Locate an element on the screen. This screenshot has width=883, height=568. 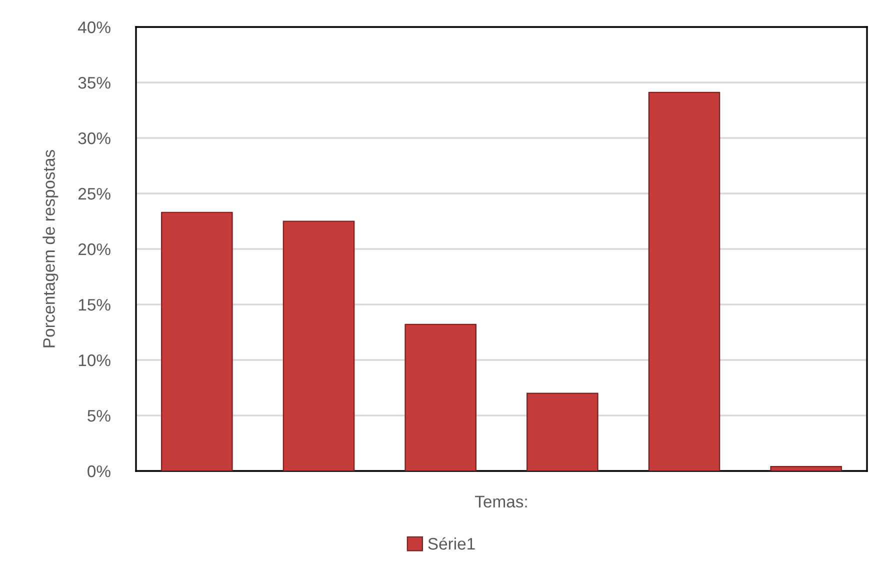
y-tick-label: 0% is located at coordinates (99, 471).